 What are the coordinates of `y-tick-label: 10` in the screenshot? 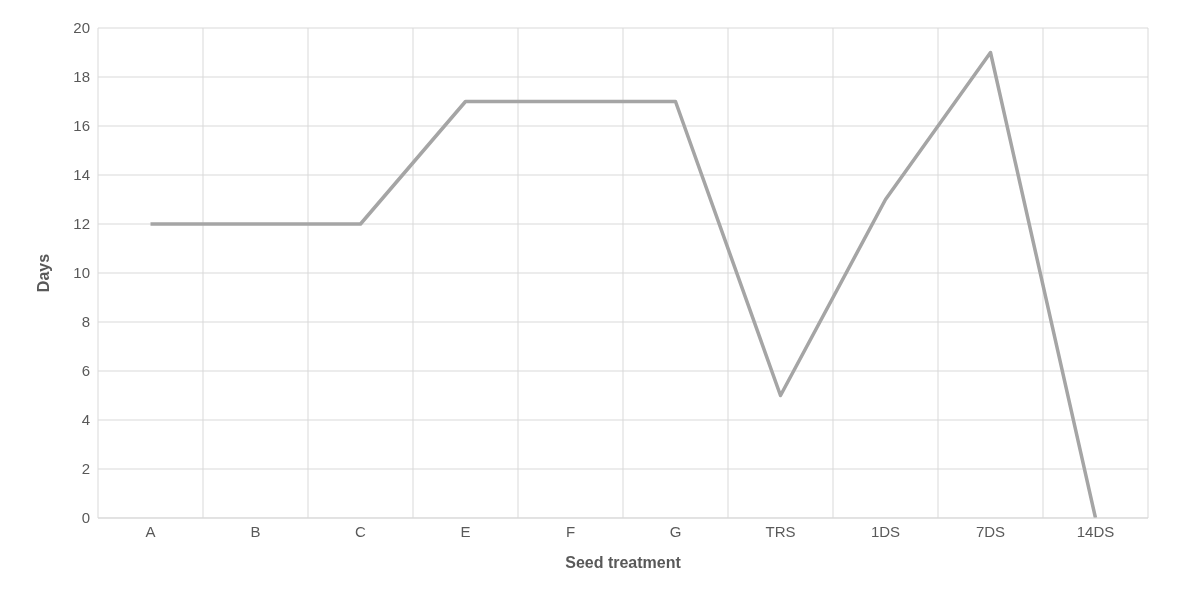 It's located at (81, 273).